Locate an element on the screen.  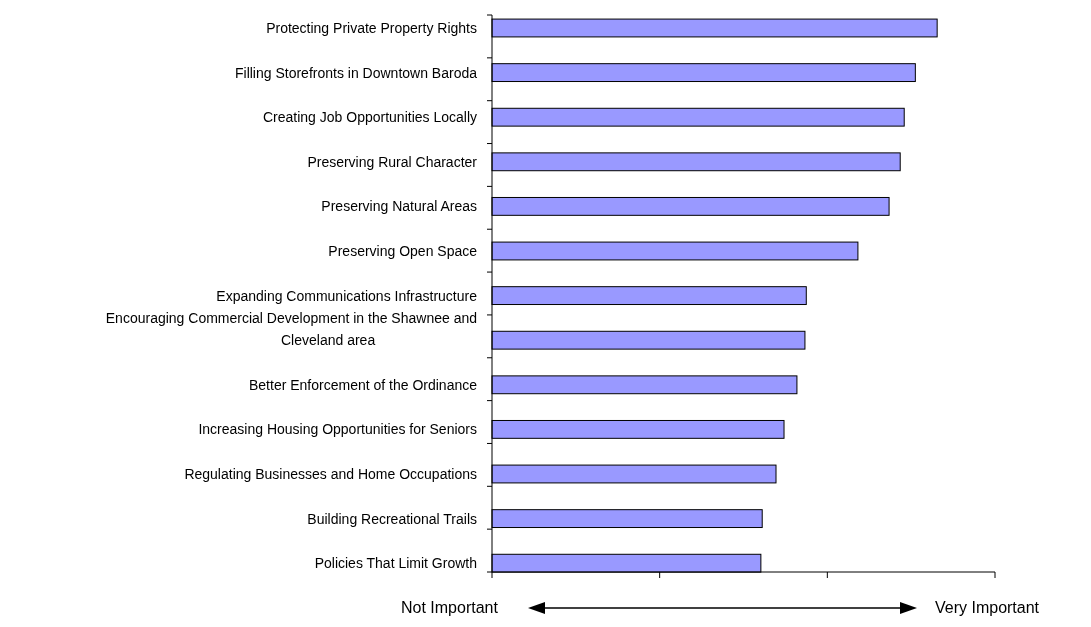
y-tick-label: Creating Job Opportunities Locally is located at coordinates (369, 117).